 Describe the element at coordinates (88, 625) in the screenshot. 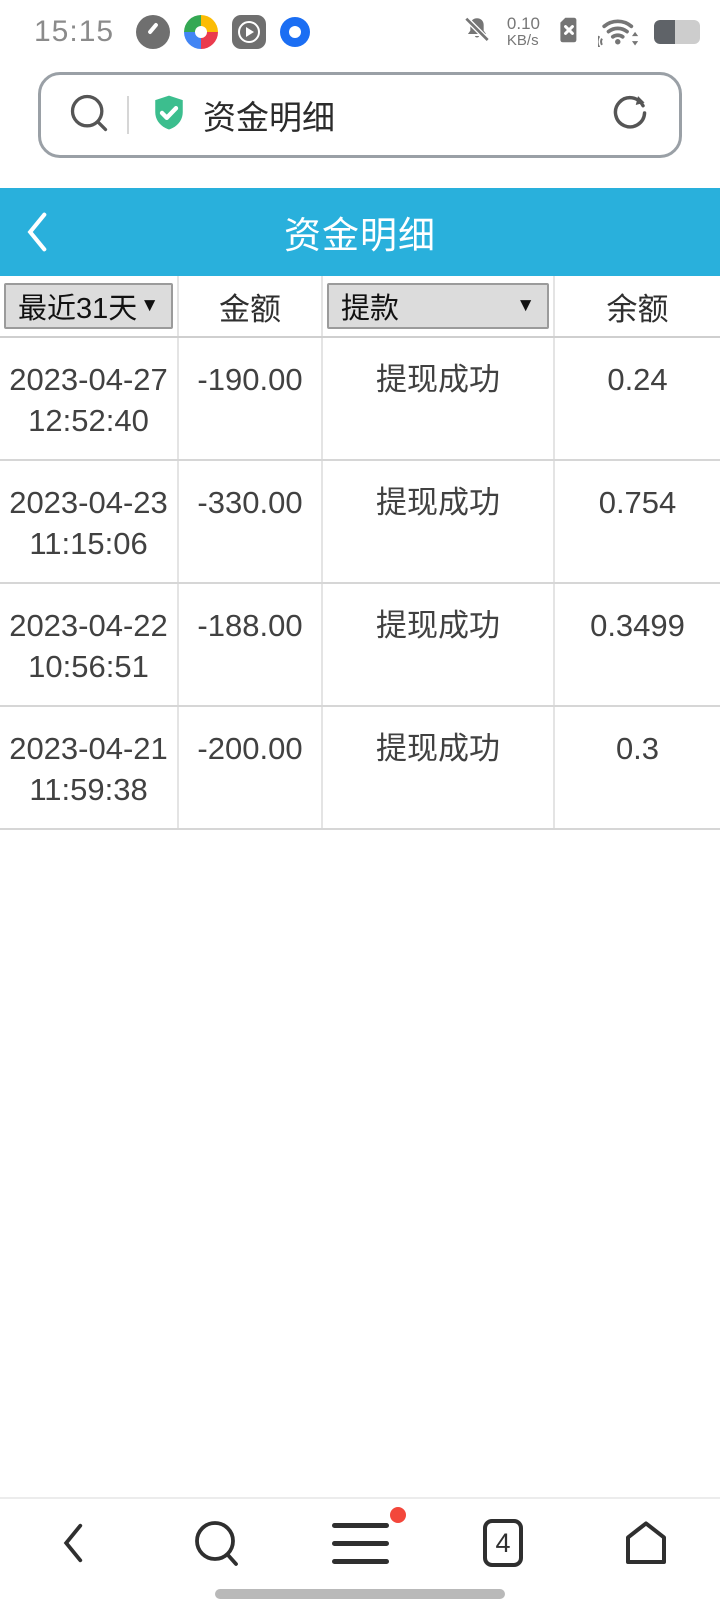

I see `row-date: 2023-04-22` at that location.